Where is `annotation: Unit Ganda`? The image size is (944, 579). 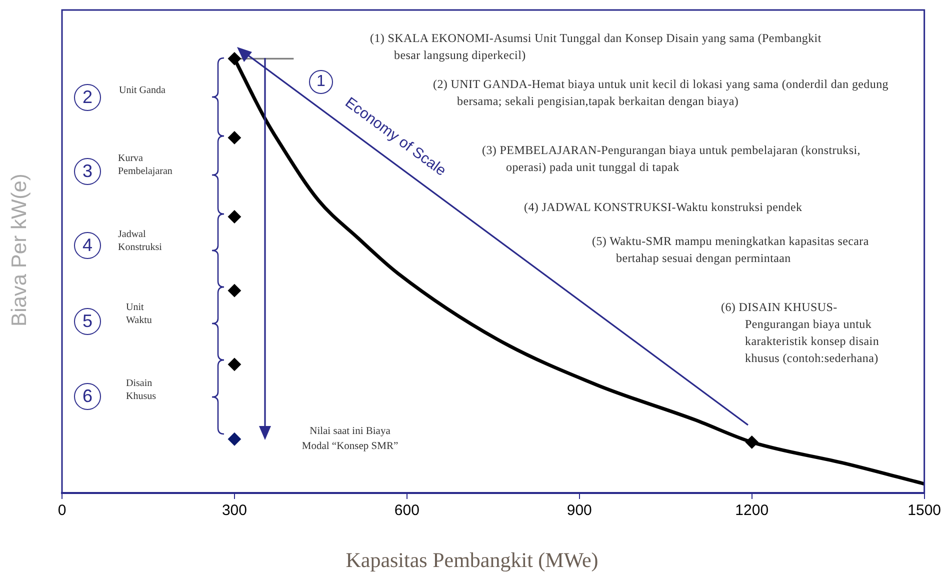 annotation: Unit Ganda is located at coordinates (142, 90).